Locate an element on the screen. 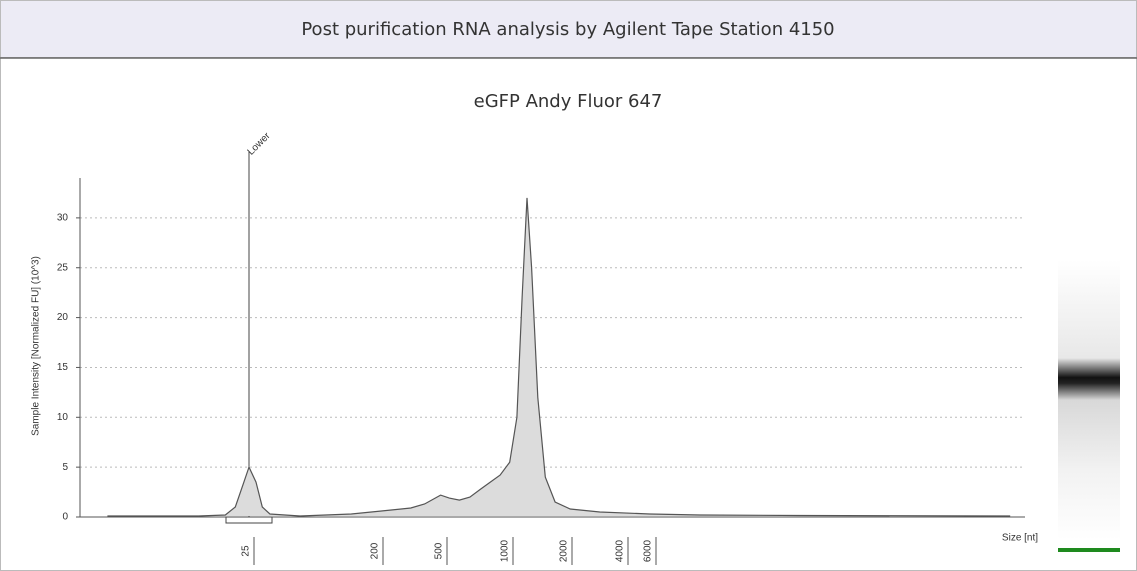 Image resolution: width=1137 pixels, height=571 pixels. y-tick-label: 10 is located at coordinates (63, 417).